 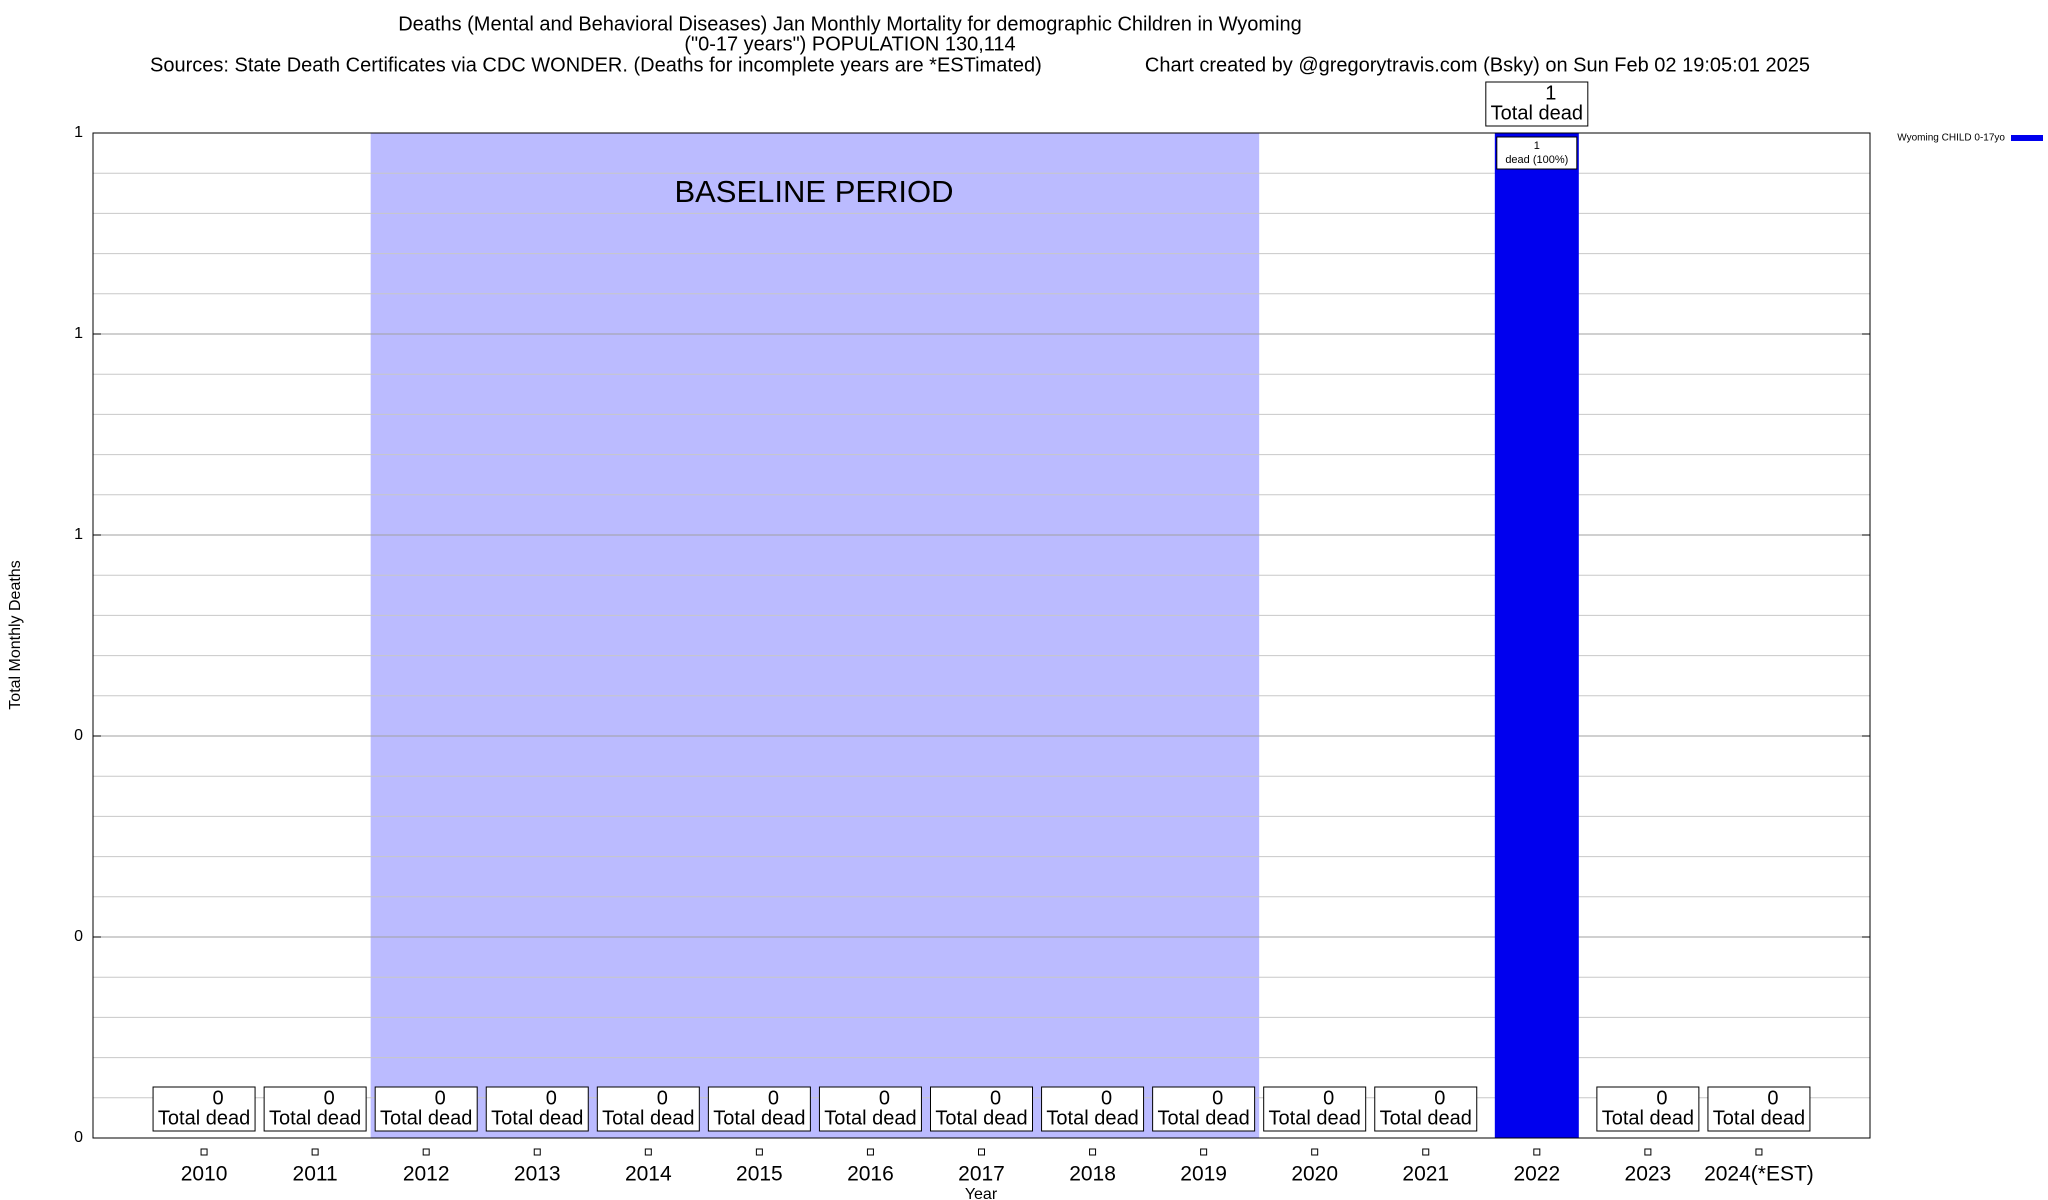 What do you see at coordinates (537, 1174) in the screenshot?
I see `x-tick-label: 2013` at bounding box center [537, 1174].